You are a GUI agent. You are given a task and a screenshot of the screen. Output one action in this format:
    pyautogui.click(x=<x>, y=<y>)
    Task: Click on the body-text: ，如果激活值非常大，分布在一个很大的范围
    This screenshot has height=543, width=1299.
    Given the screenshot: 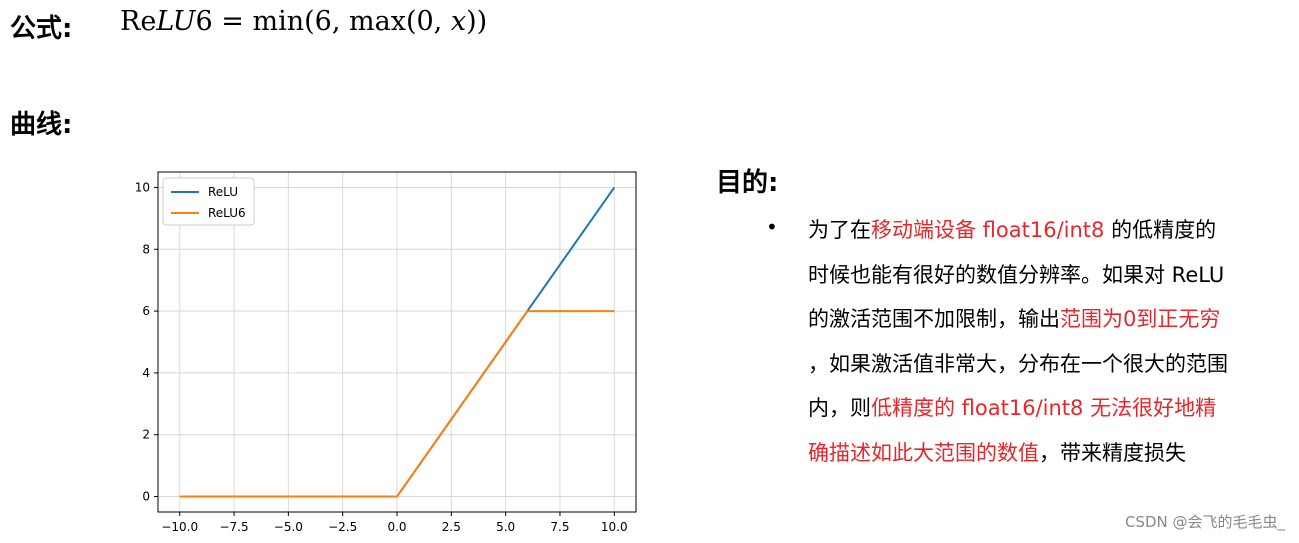 What is the action you would take?
    pyautogui.click(x=1018, y=363)
    